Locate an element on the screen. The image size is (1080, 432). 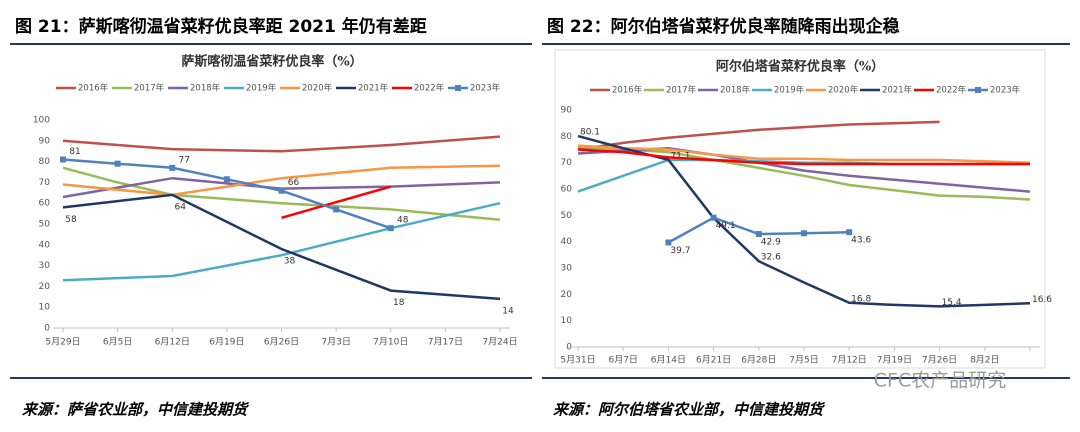
data-label: 66 is located at coordinates (294, 183).